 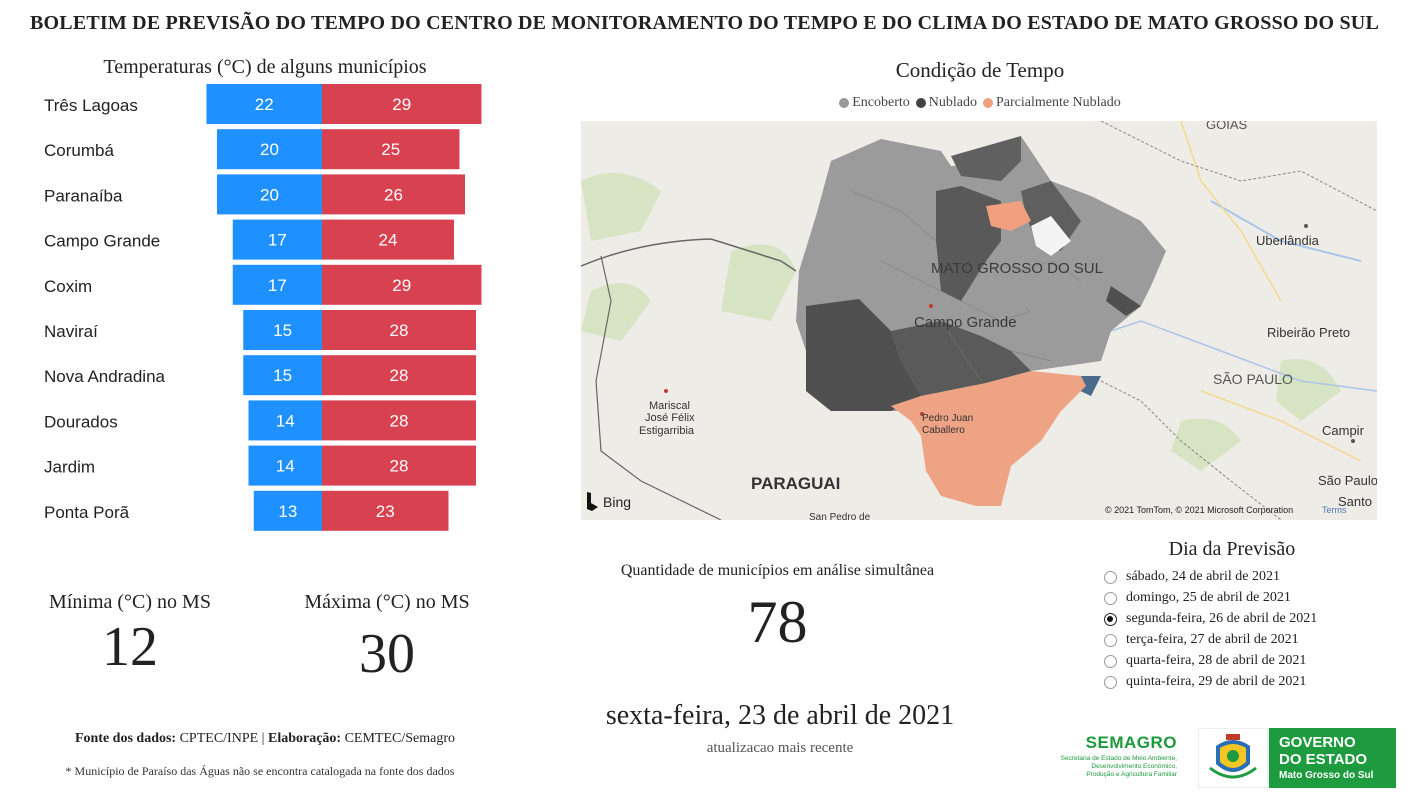 What do you see at coordinates (1058, 102) in the screenshot?
I see `legend-label: Parcialmente Nublado` at bounding box center [1058, 102].